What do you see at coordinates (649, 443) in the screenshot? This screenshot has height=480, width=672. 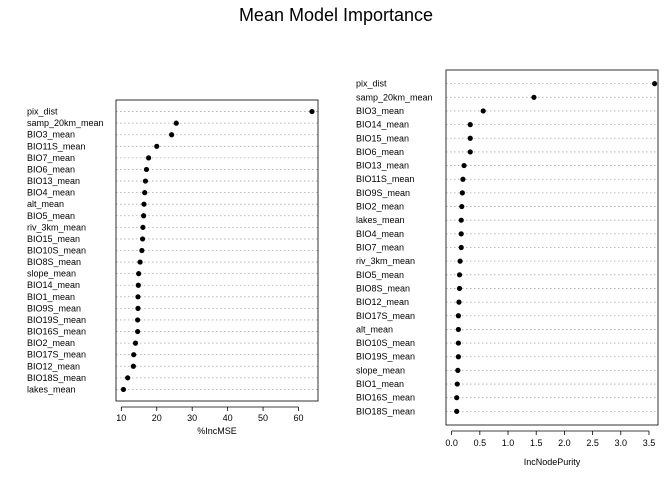 I see `x-tick-label: 3.5` at bounding box center [649, 443].